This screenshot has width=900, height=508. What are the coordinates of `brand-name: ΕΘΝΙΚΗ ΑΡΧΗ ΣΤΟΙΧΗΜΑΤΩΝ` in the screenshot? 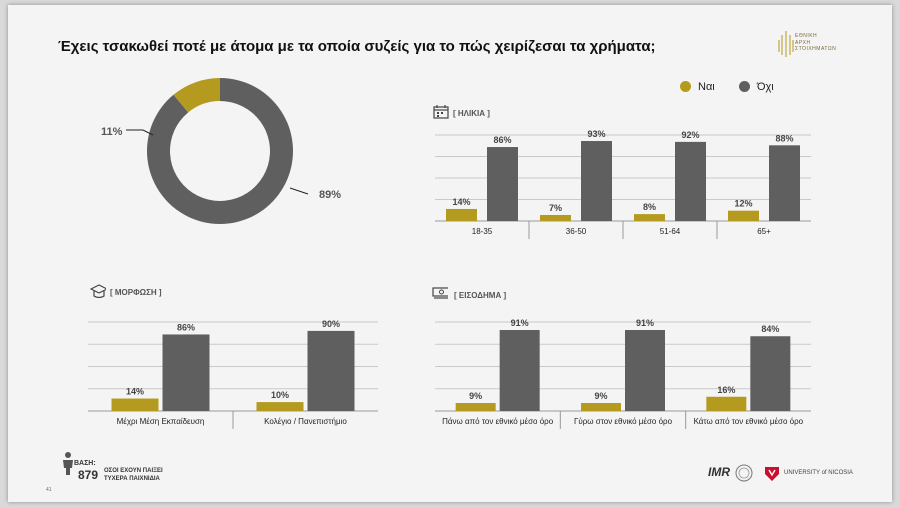 It's located at (815, 43).